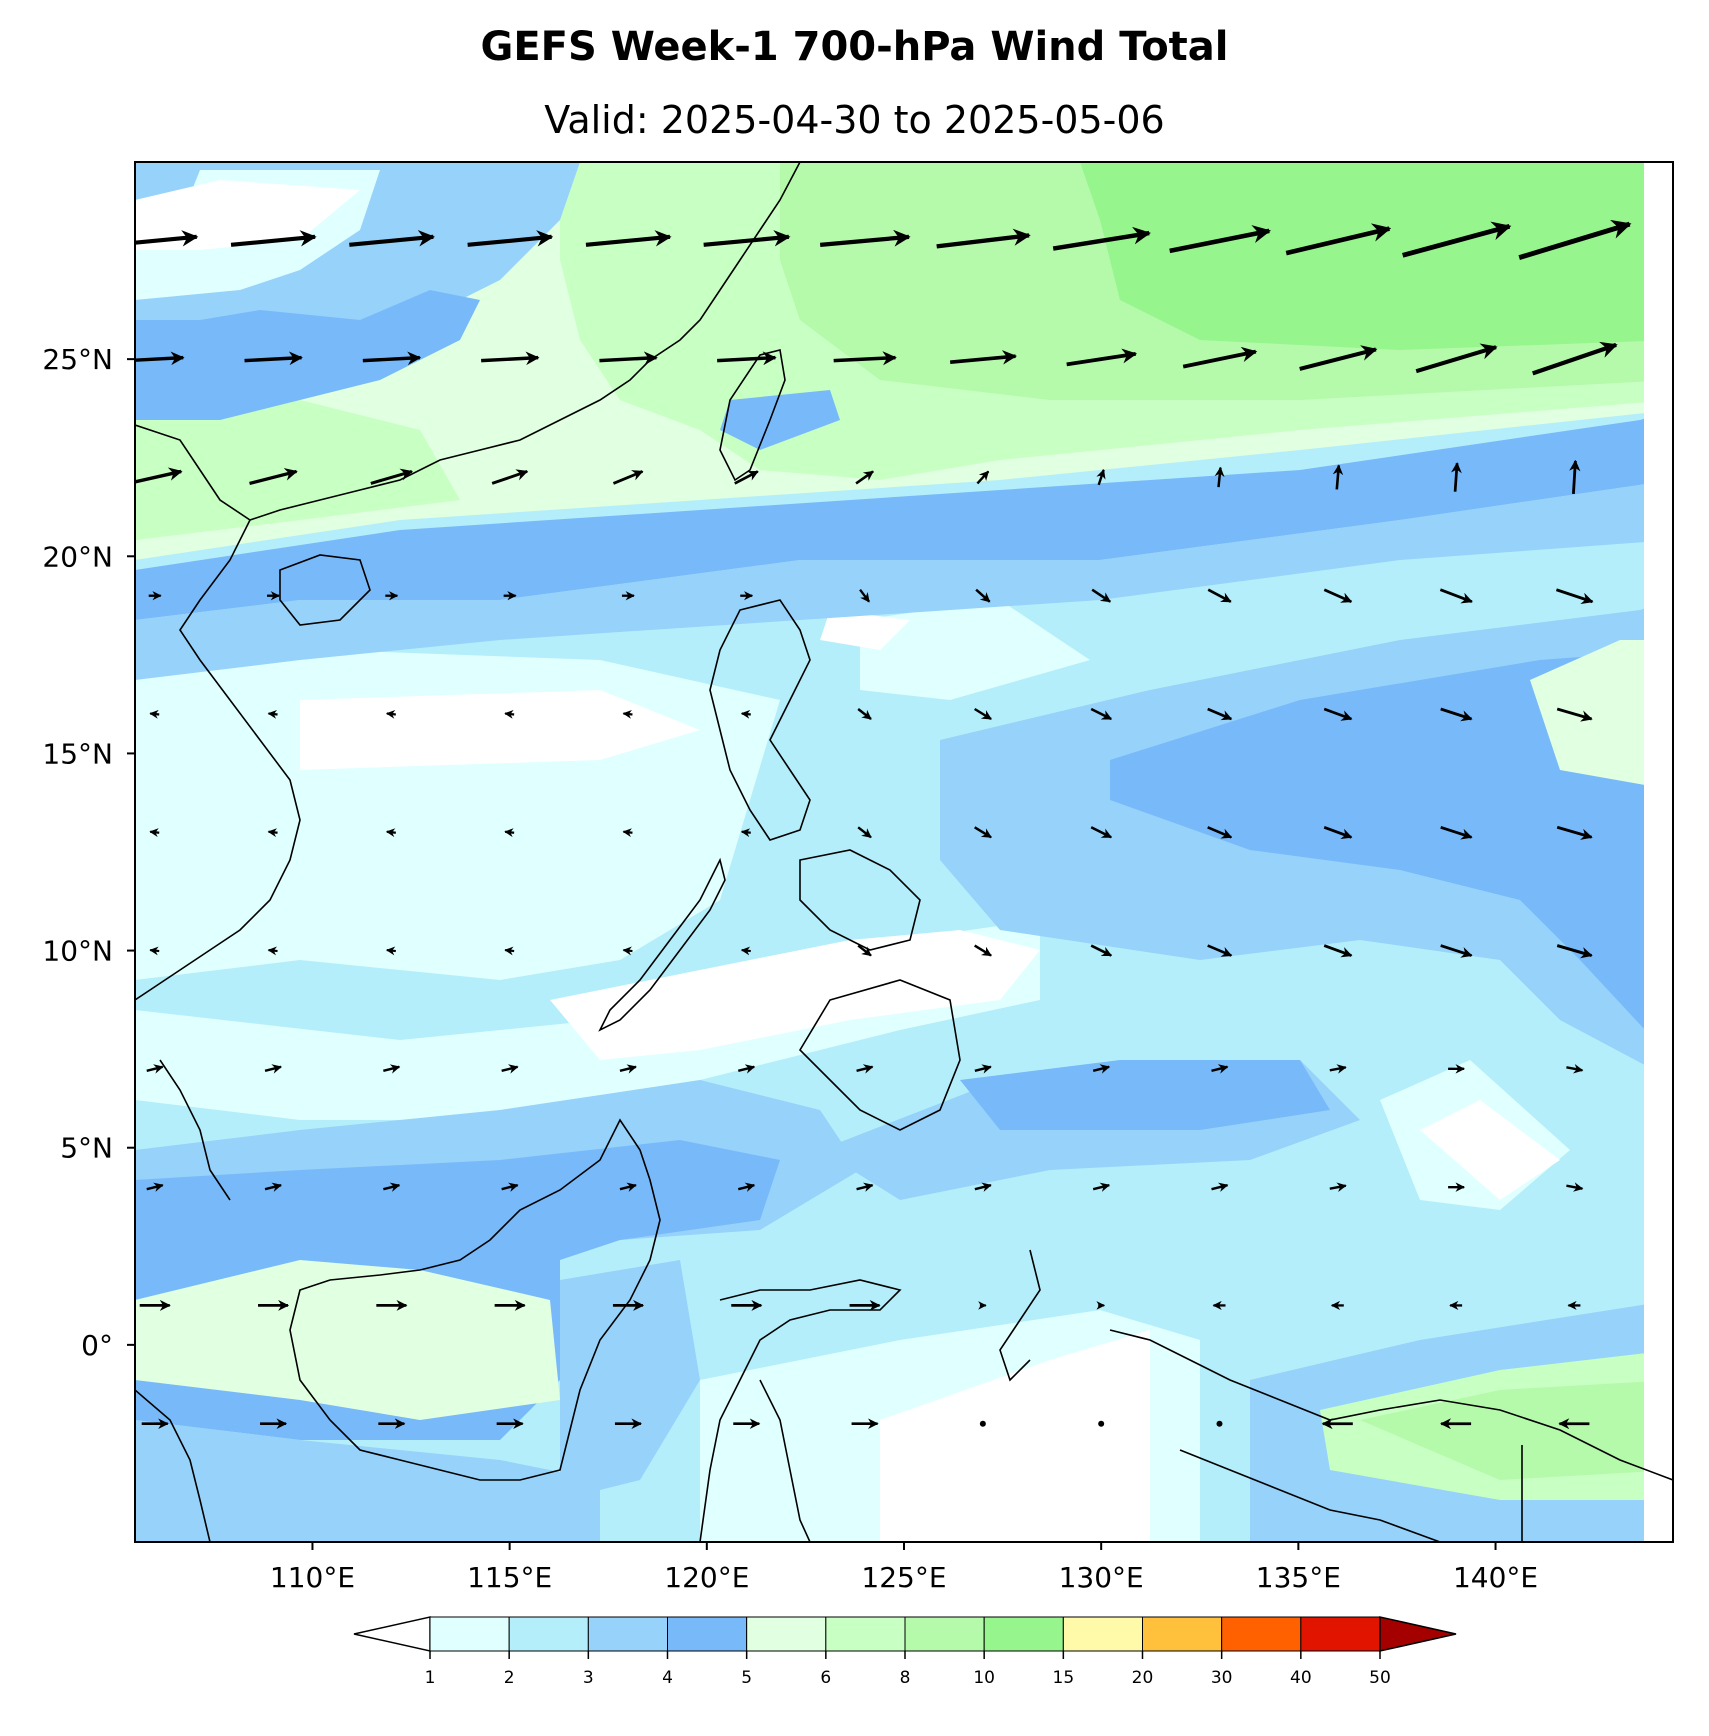 Image resolution: width=1709 pixels, height=1736 pixels. I want to click on lon-tick-label: 130°E, so click(1101, 1577).